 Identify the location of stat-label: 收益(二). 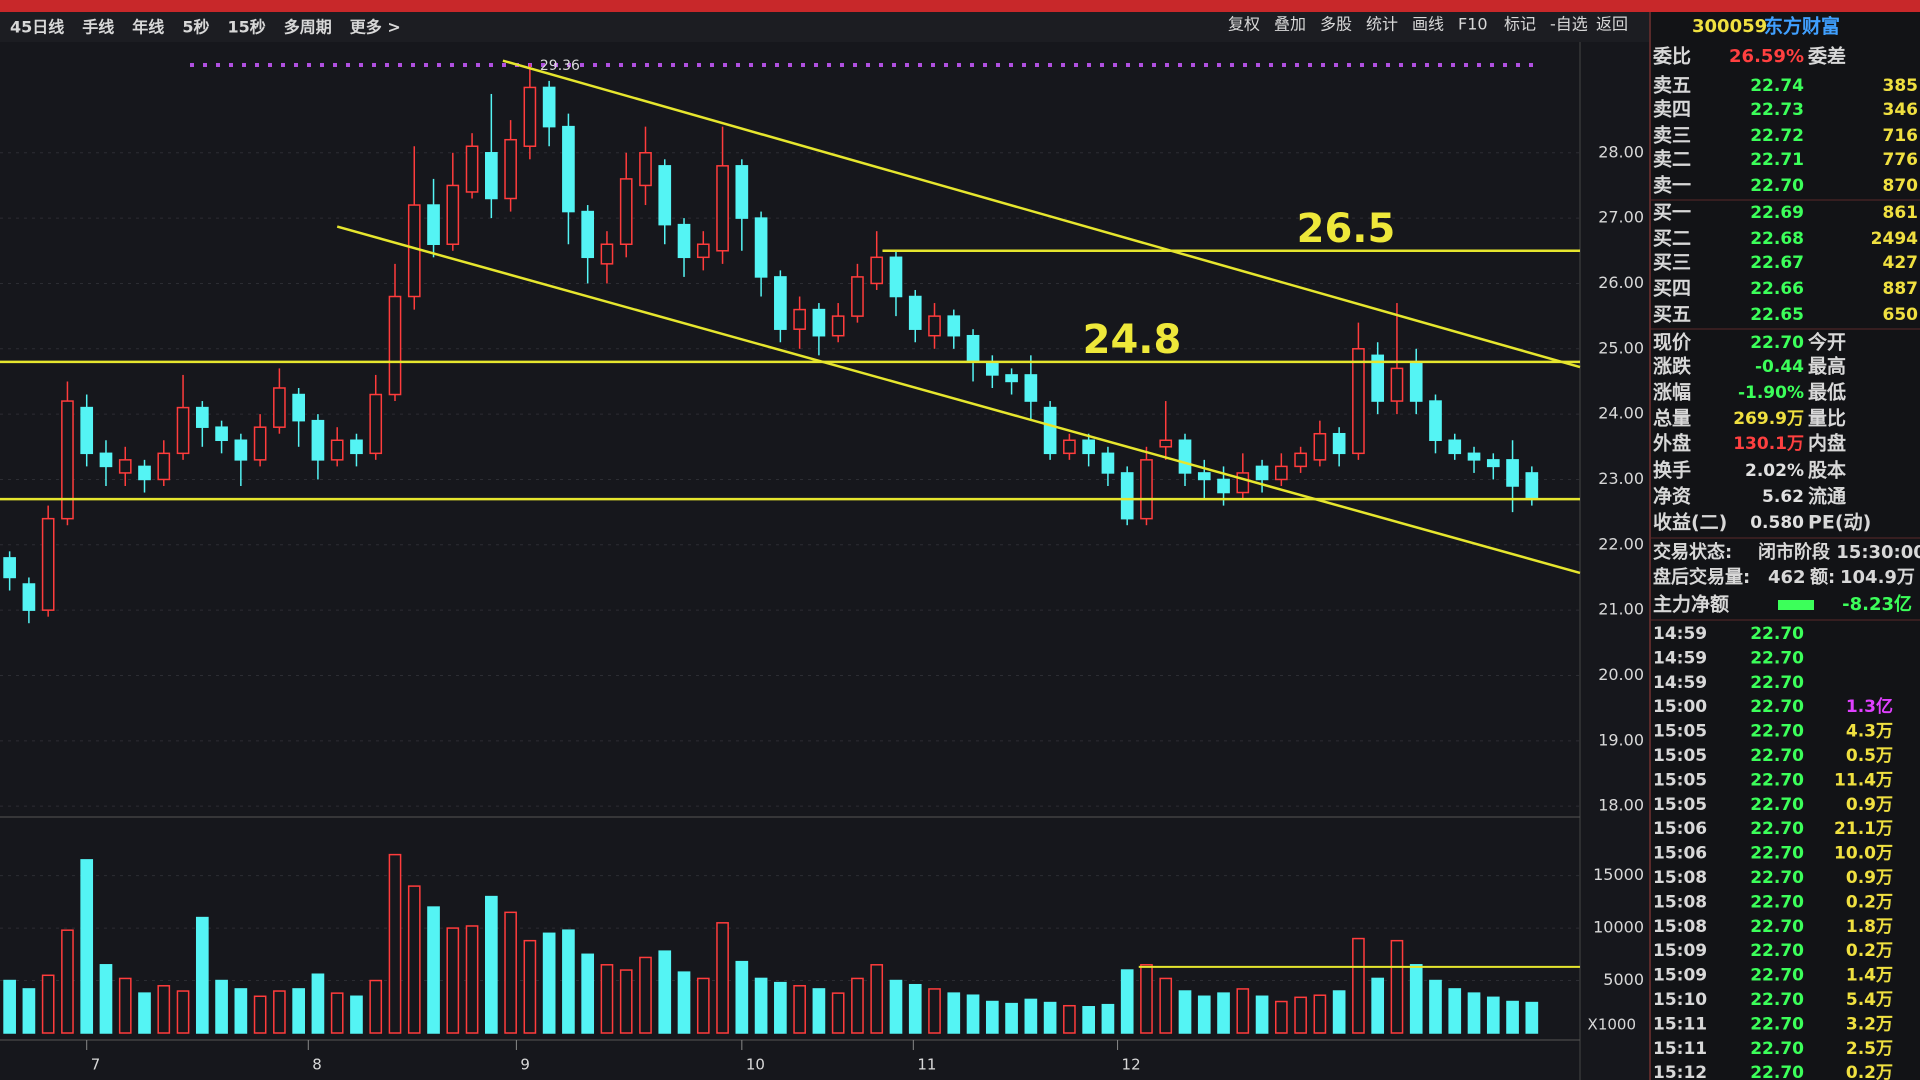
(1690, 522).